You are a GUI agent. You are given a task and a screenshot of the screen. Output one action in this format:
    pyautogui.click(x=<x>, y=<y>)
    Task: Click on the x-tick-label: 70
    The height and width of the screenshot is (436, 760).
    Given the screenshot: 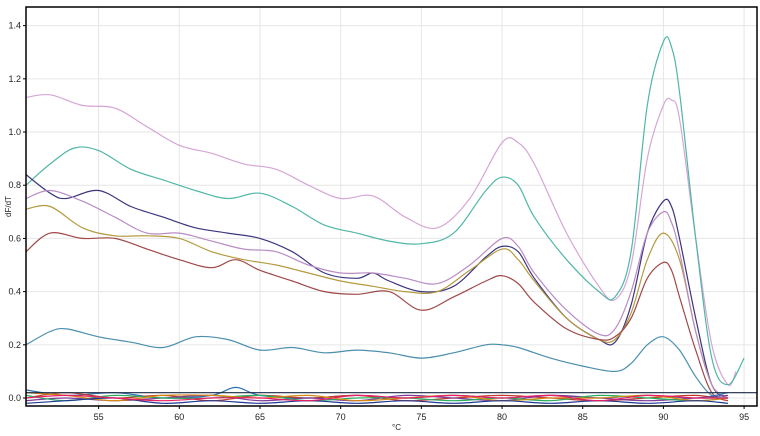 What is the action you would take?
    pyautogui.click(x=341, y=417)
    